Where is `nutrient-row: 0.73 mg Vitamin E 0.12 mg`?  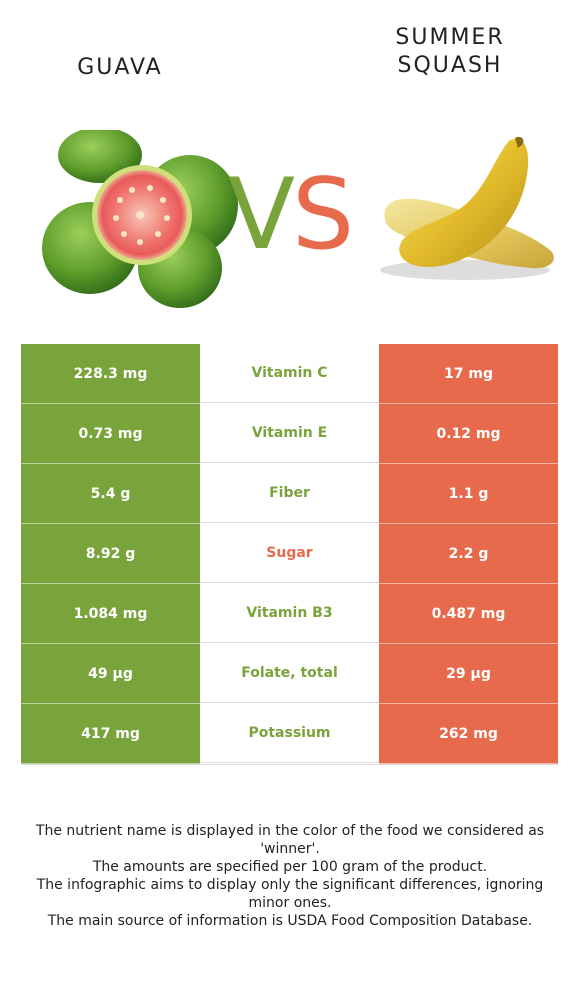
nutrient-row: 0.73 mg Vitamin E 0.12 mg is located at coordinates (289, 434).